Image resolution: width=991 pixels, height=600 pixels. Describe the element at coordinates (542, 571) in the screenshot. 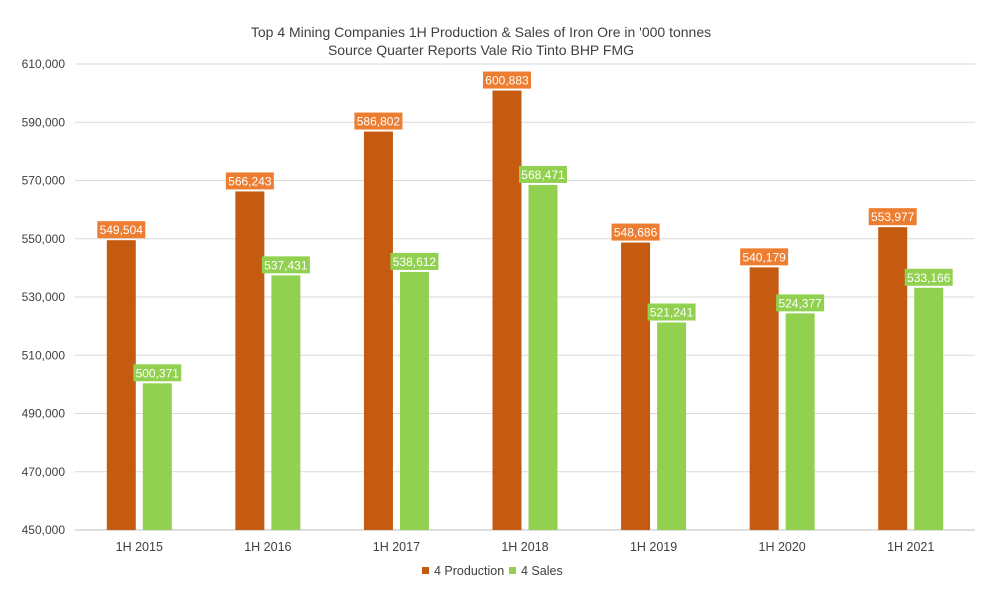

I see `legend-label-sales: 4 Sales` at that location.